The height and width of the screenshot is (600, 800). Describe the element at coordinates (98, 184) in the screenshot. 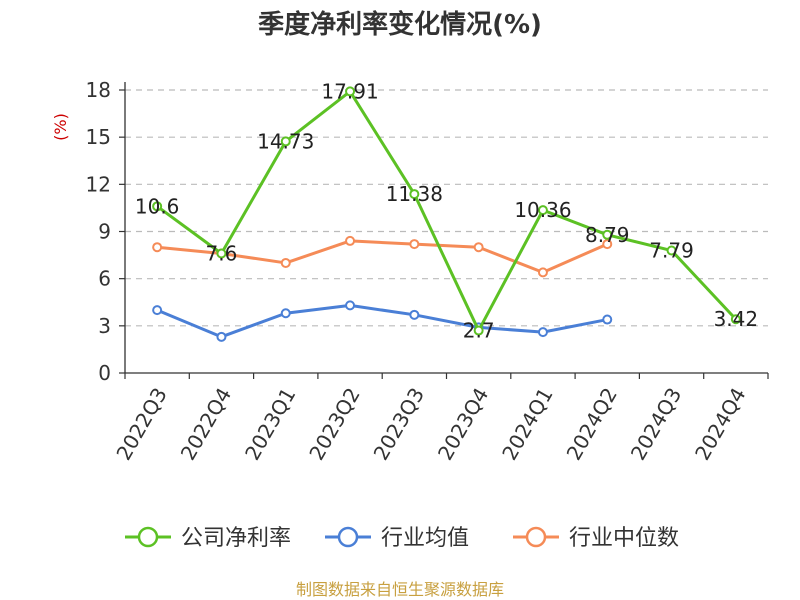

I see `y-tick-label-4: 12` at that location.